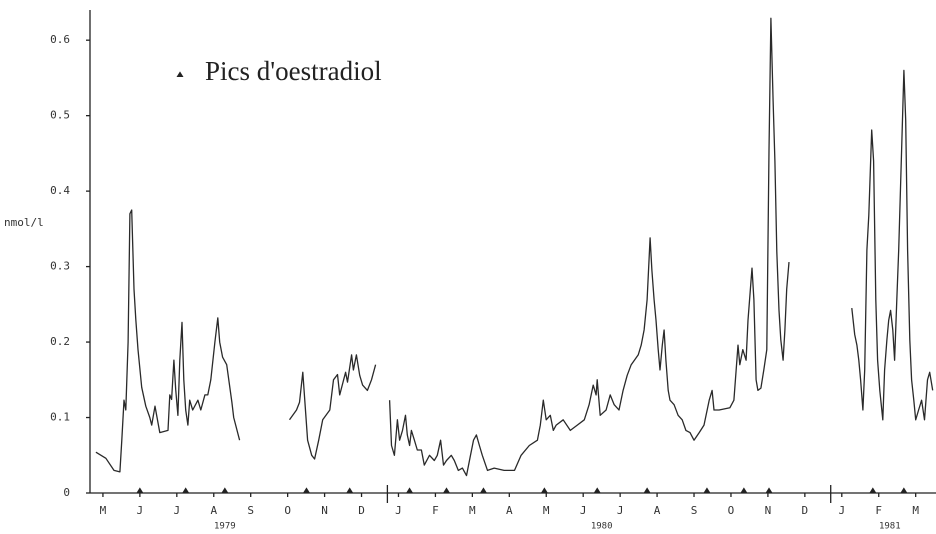 The height and width of the screenshot is (534, 936). I want to click on legend-text: Pics d'oestradiol, so click(293, 71).